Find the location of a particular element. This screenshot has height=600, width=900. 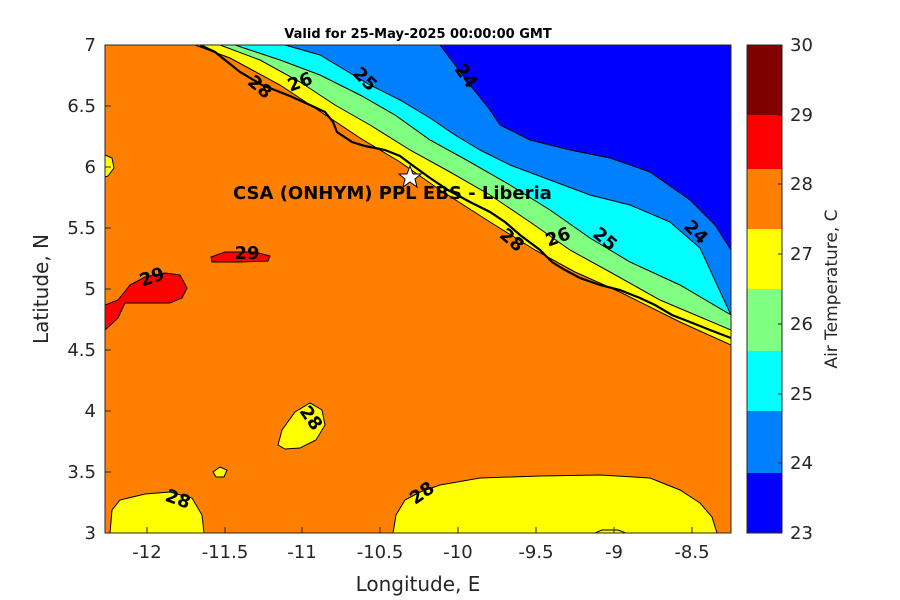

band-29-patch-central is located at coordinates (240, 257).